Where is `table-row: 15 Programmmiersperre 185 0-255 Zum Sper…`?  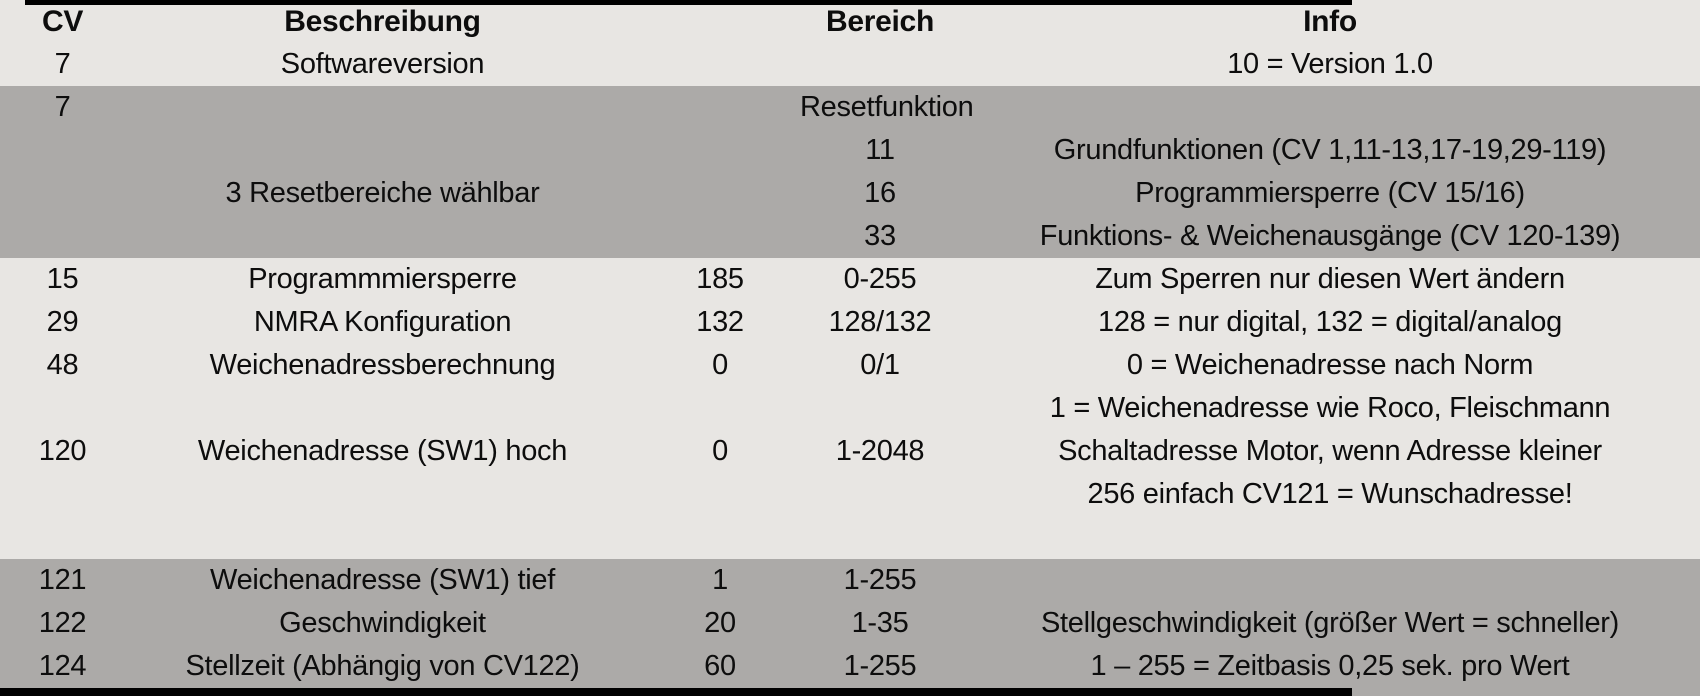
table-row: 15 Programmmiersperre 185 0-255 Zum Sper… is located at coordinates (850, 279).